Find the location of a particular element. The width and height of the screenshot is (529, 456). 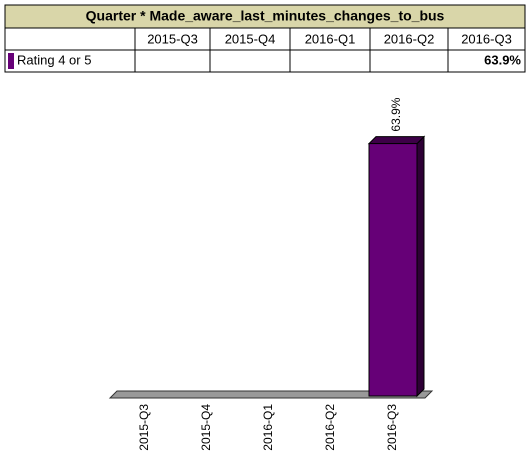

floor is located at coordinates (271, 394).